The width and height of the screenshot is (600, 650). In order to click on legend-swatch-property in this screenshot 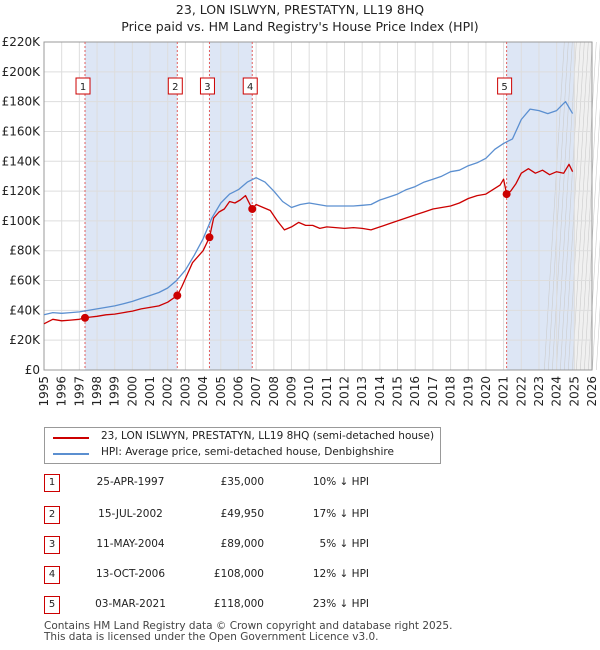, I will do `click(71, 438)`.